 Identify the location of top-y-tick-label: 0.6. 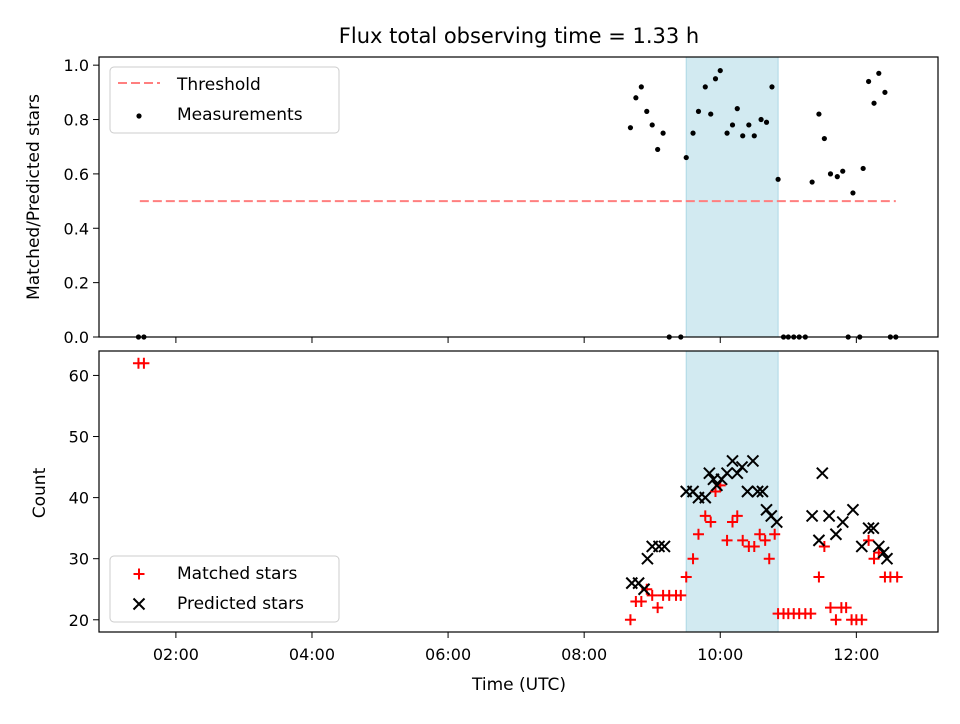
(76, 174).